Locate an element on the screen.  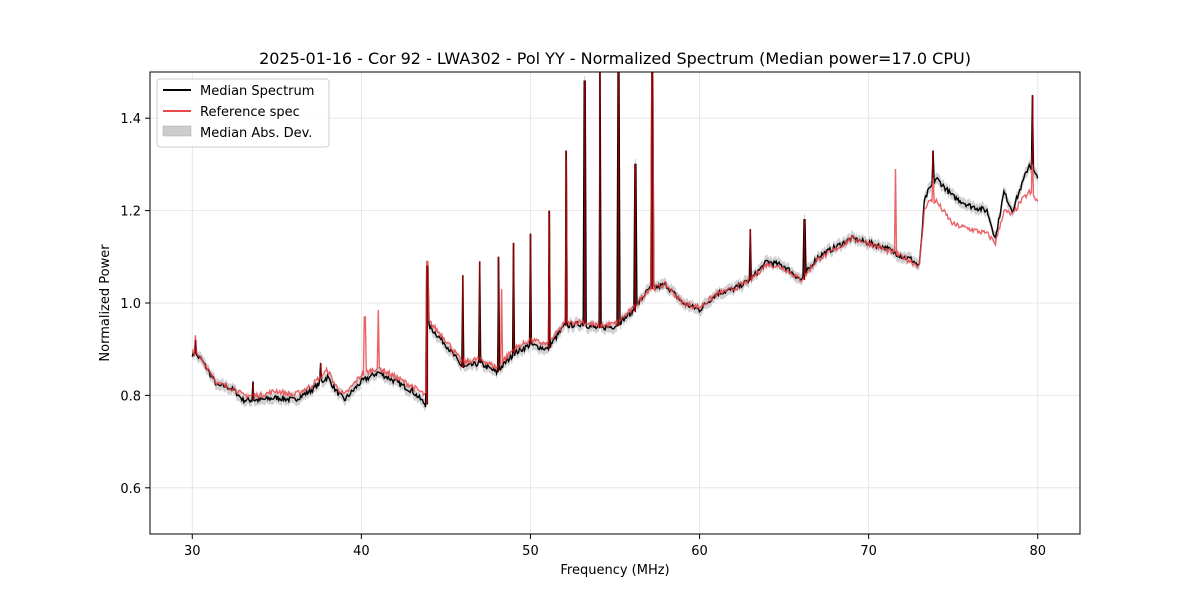
legend-label-median: Median Spectrum is located at coordinates (257, 91).